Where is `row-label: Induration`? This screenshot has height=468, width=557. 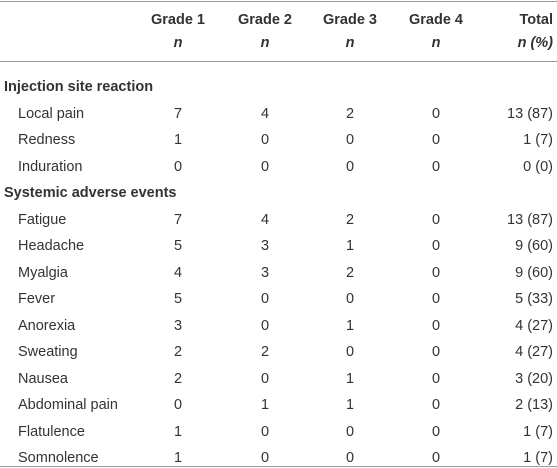 row-label: Induration is located at coordinates (50, 166).